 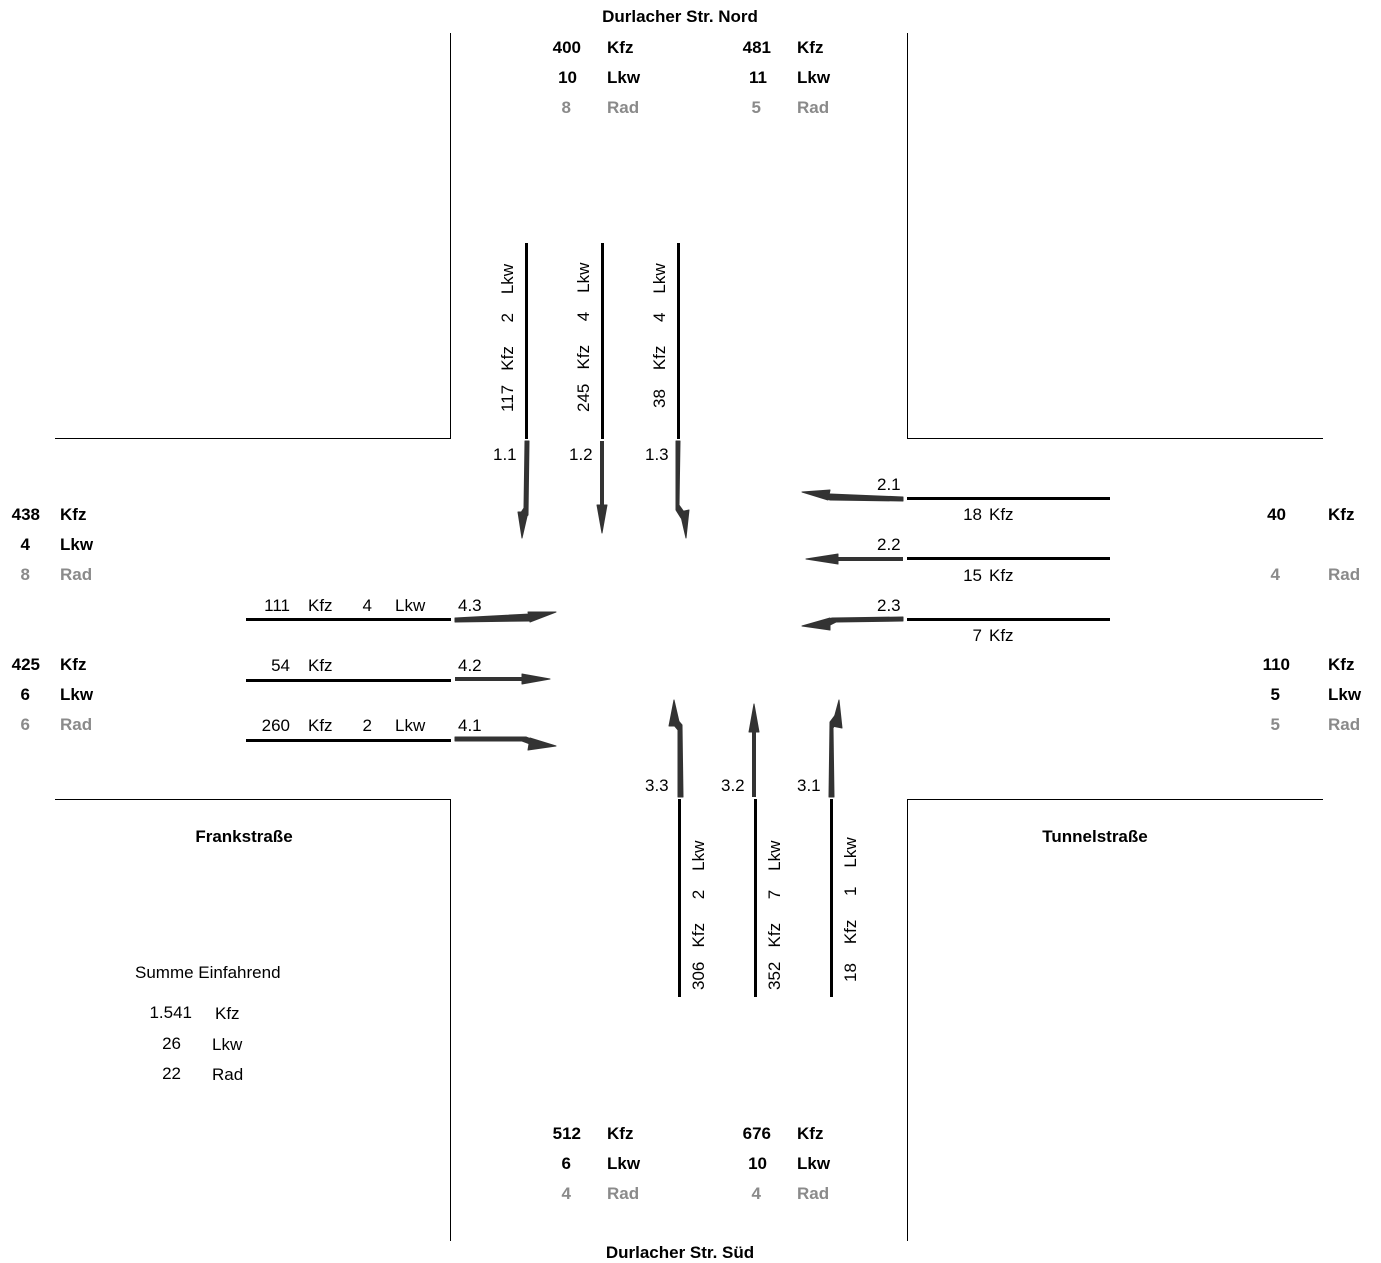 What do you see at coordinates (602, 341) in the screenshot?
I see `lane-1-2-line` at bounding box center [602, 341].